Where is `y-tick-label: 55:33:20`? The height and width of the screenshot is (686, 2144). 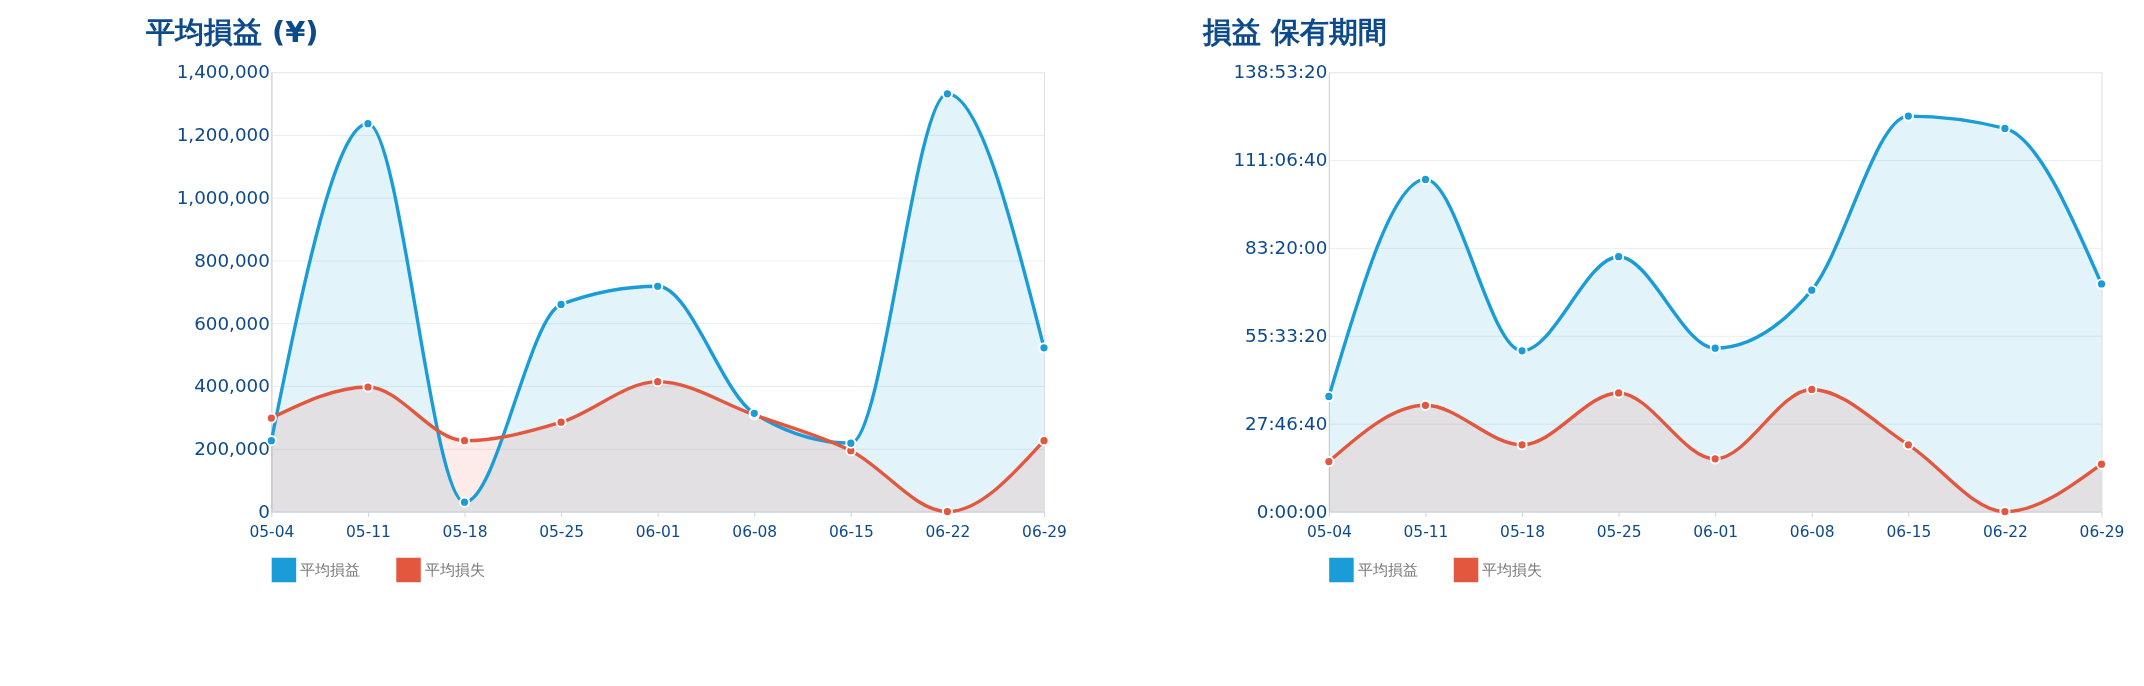 y-tick-label: 55:33:20 is located at coordinates (1286, 336).